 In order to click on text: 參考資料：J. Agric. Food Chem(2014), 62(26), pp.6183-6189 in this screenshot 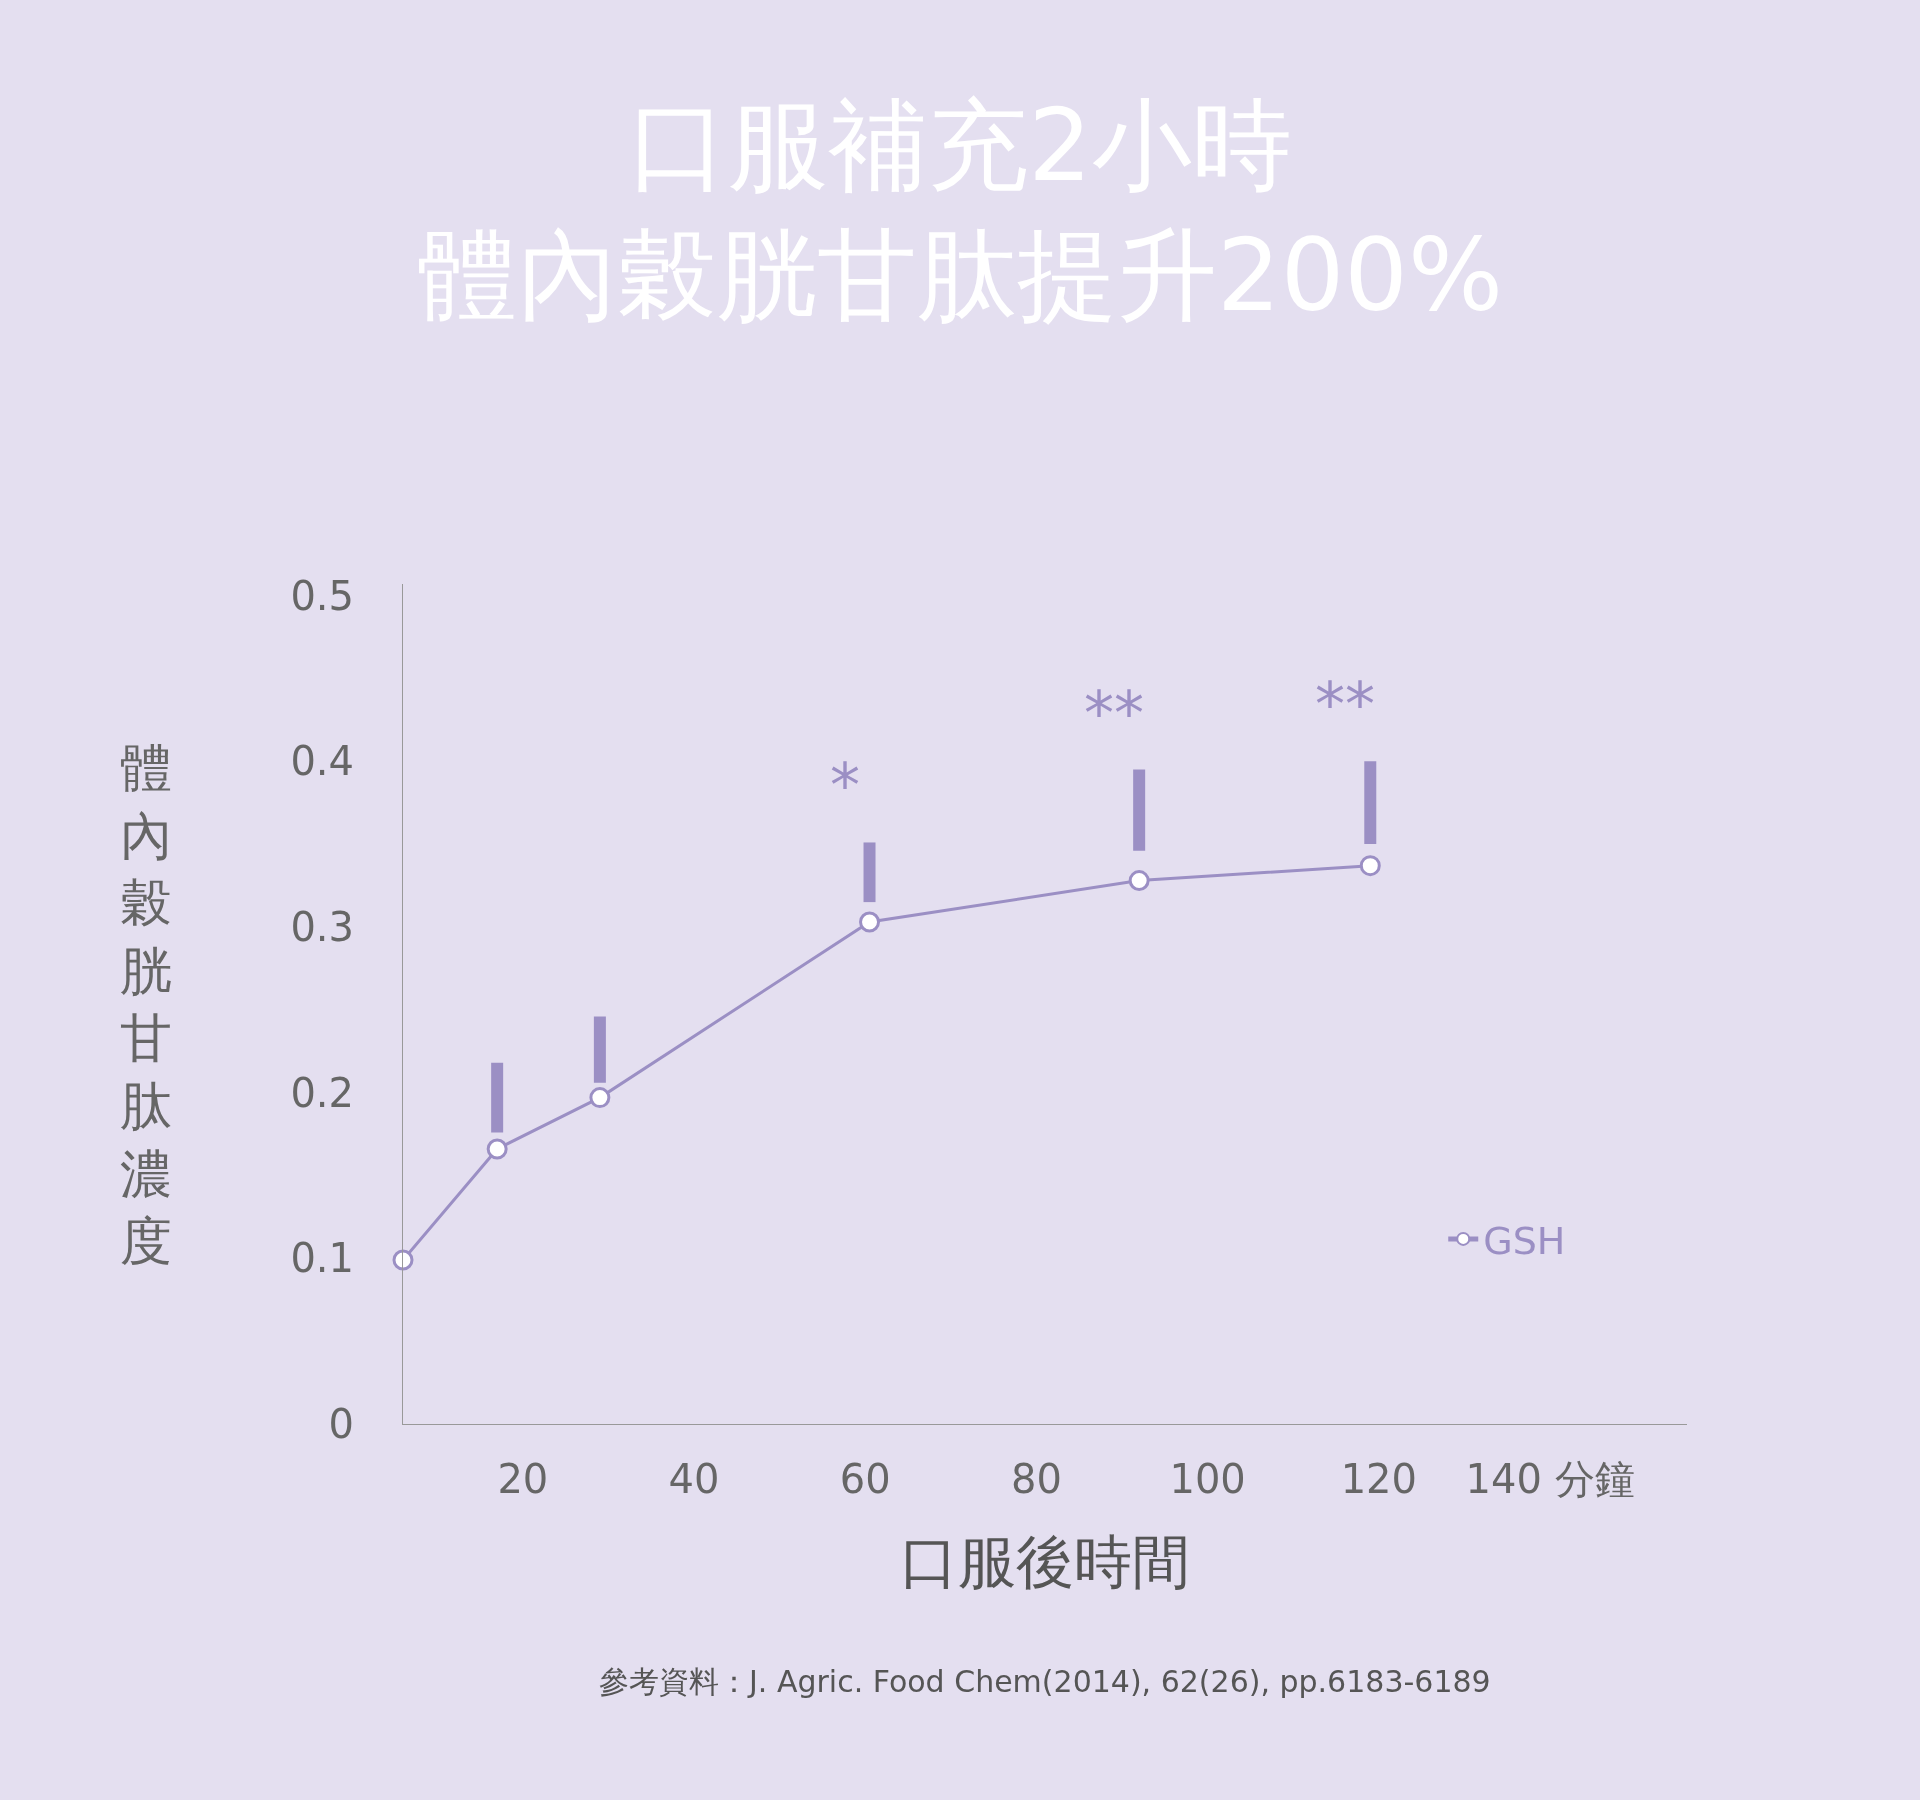, I will do `click(1045, 1681)`.